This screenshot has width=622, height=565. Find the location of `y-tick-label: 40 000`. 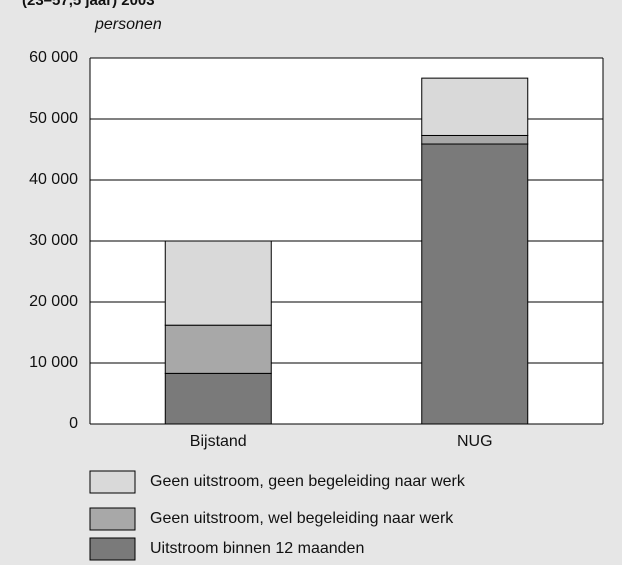

y-tick-label: 40 000 is located at coordinates (53, 179).